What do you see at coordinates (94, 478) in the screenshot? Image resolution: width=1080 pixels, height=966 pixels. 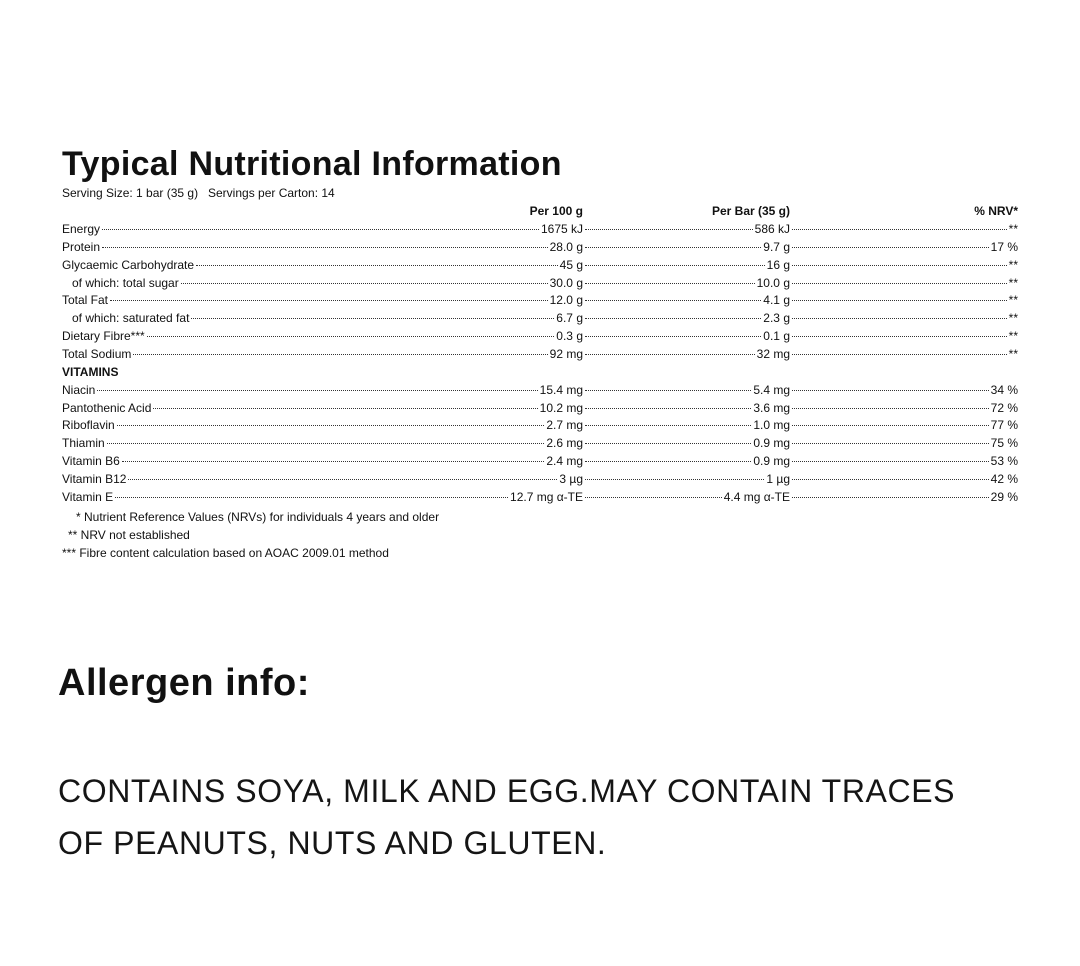 I see `nutrient-name: Vitamin B12` at bounding box center [94, 478].